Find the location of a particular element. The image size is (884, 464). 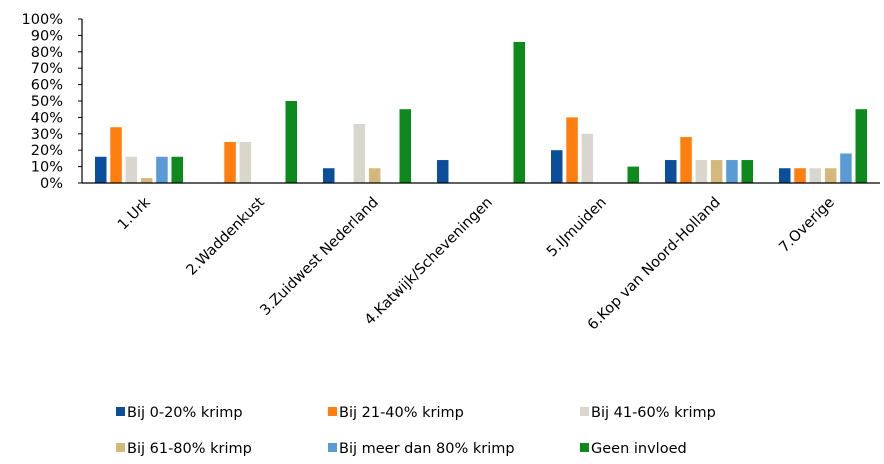

x-tick-label: 6.Kop van Noord-Holland is located at coordinates (654, 264).